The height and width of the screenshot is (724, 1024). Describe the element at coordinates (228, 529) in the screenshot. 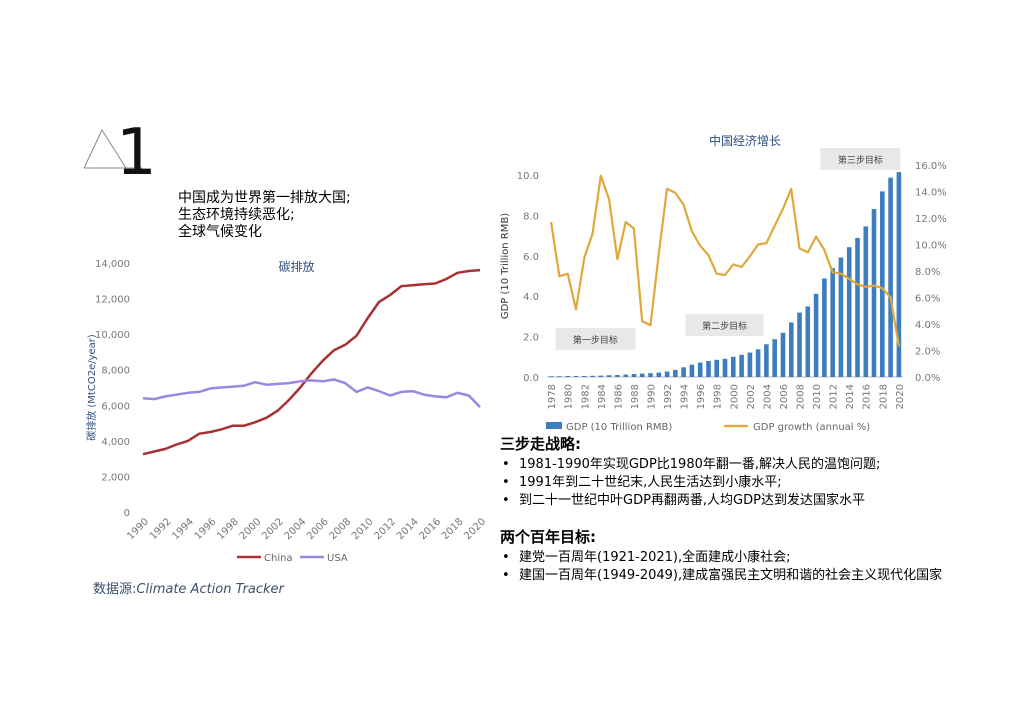

I see `x-tick-label: 1998` at that location.